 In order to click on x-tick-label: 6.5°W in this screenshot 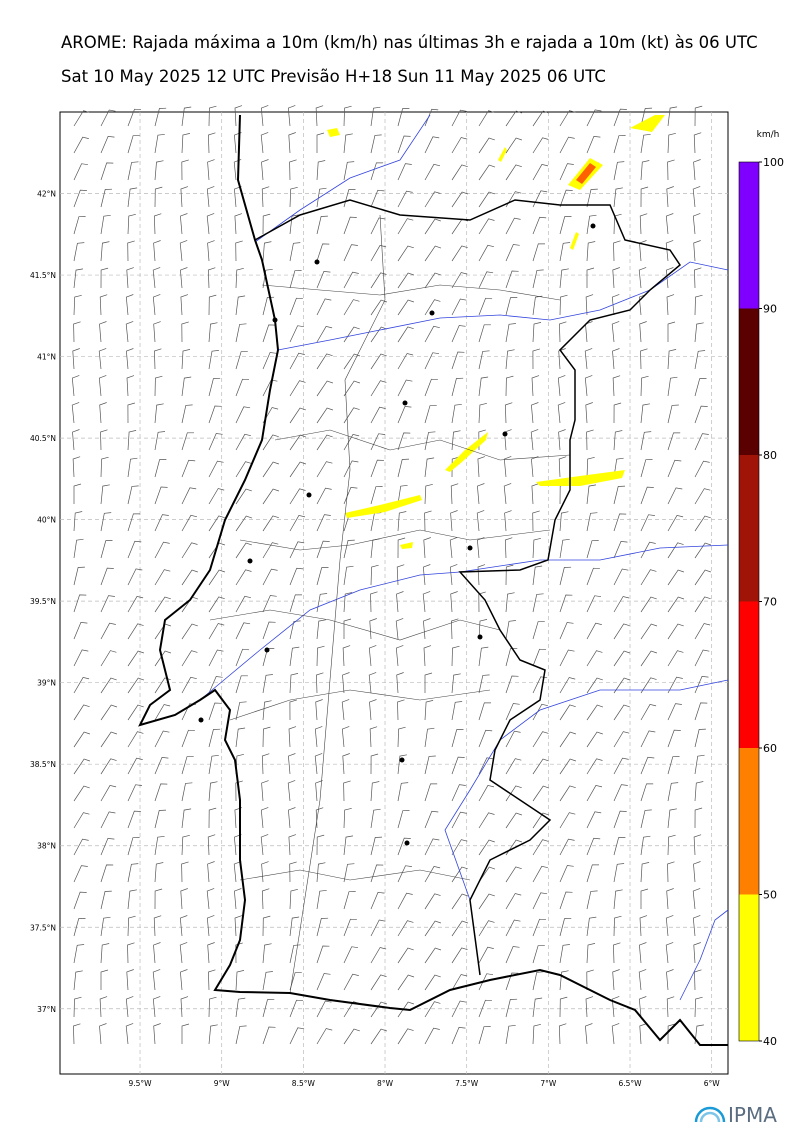, I will do `click(630, 1083)`.